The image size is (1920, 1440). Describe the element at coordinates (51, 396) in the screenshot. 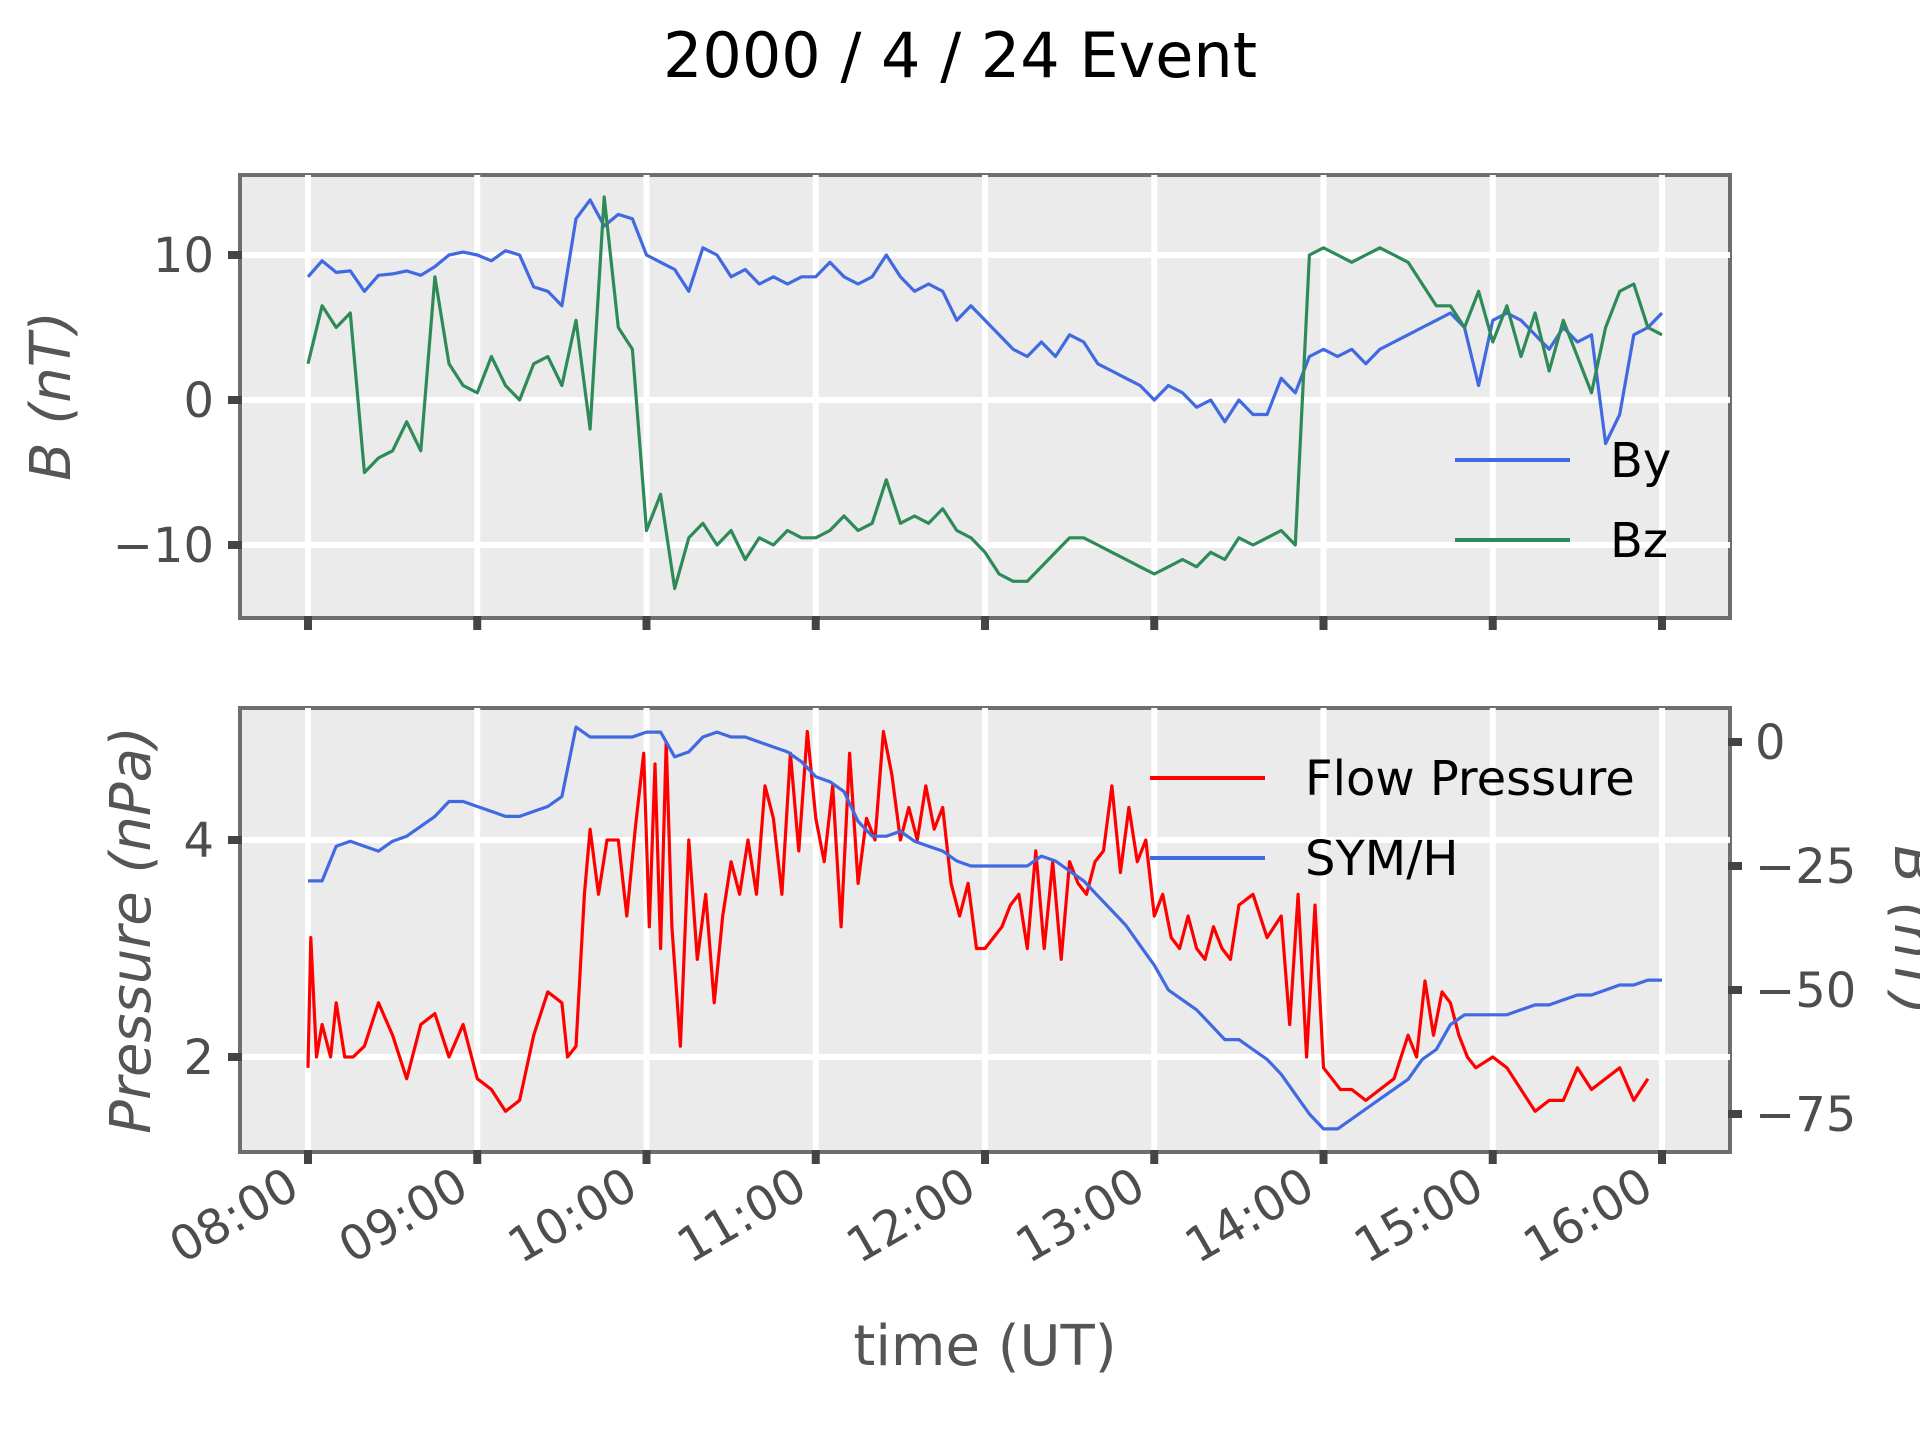

I see `top-y-axis-label: B (nT)` at that location.